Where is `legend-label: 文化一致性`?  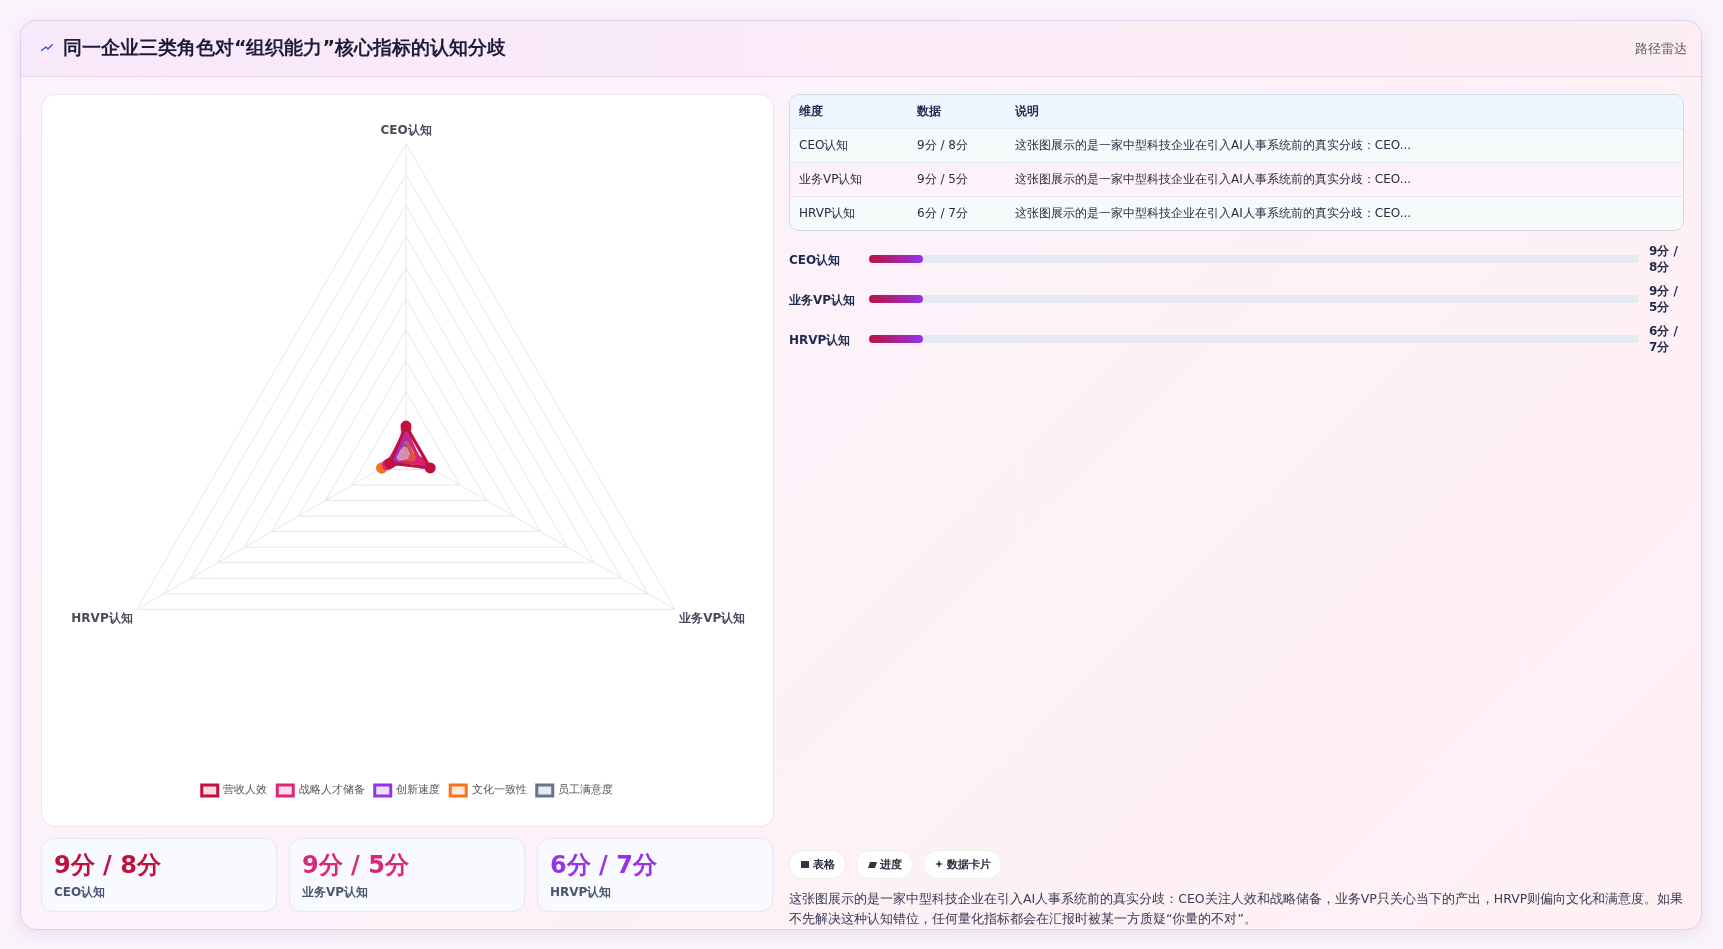
legend-label: 文化一致性 is located at coordinates (499, 790).